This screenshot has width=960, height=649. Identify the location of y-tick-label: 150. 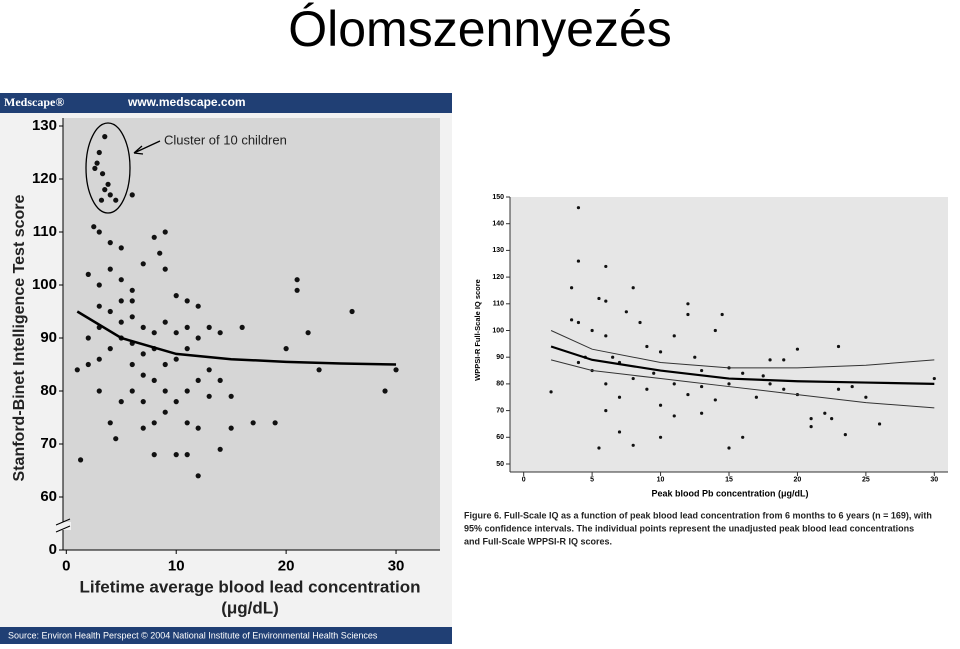
(498, 197).